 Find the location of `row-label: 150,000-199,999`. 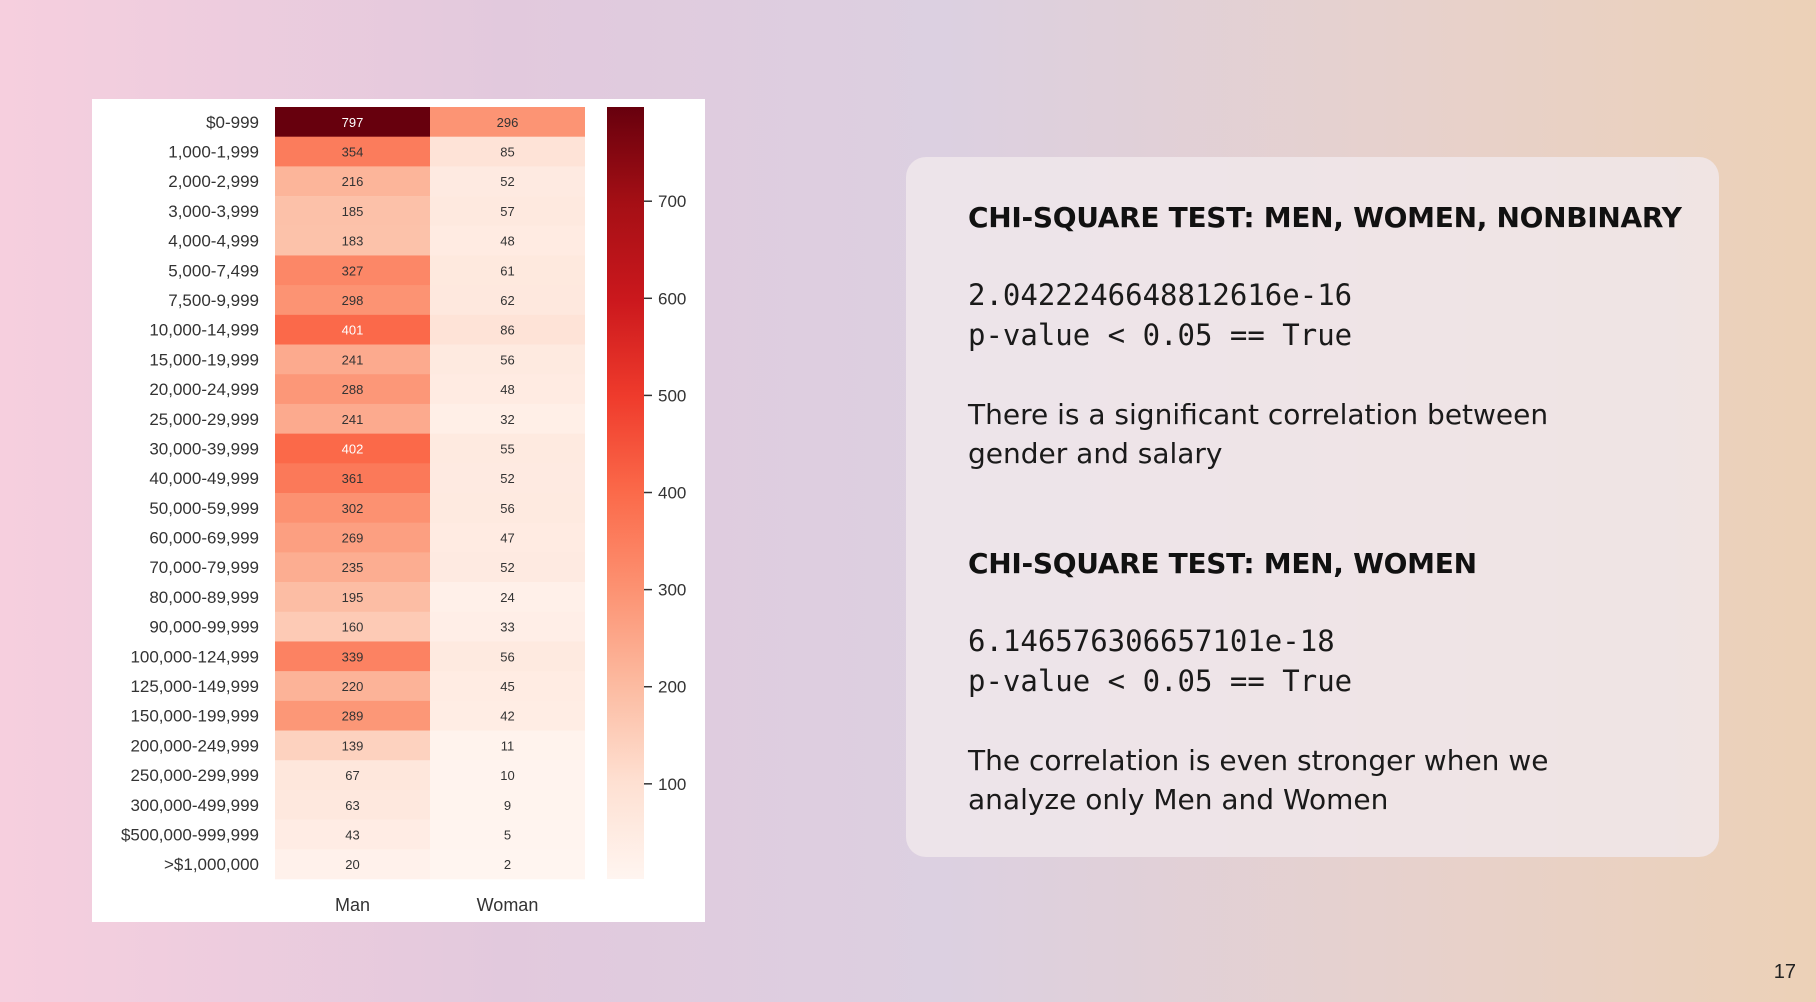

row-label: 150,000-199,999 is located at coordinates (194, 716).